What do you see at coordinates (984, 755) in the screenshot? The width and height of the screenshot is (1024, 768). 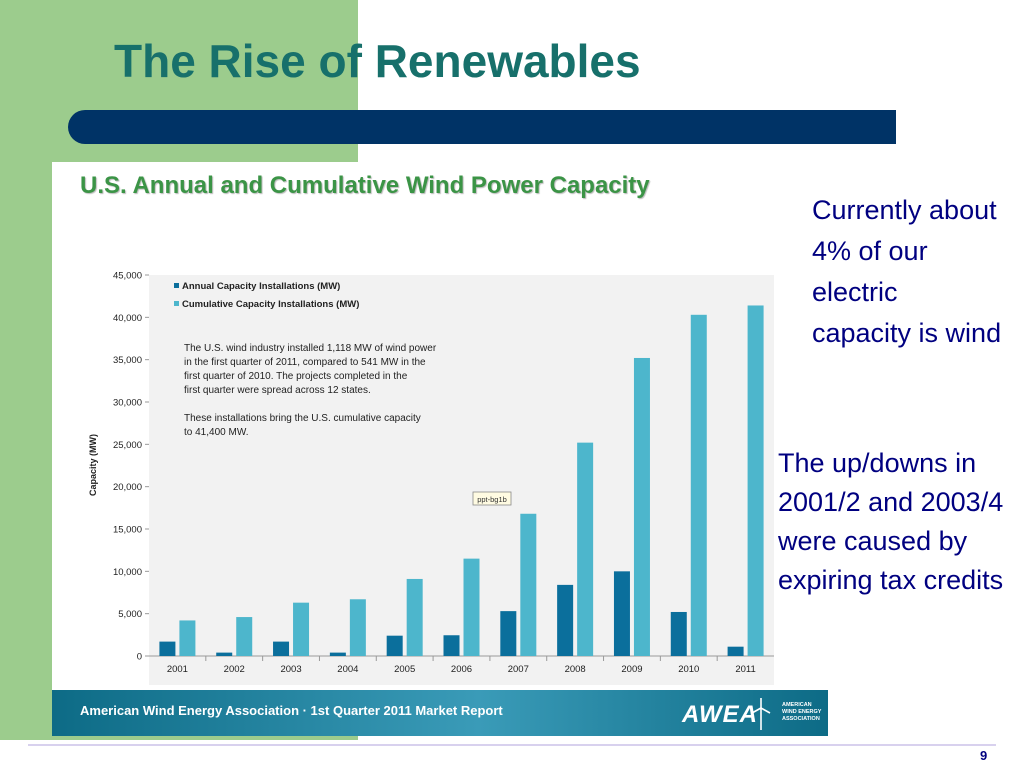 I see `page-number: 9` at bounding box center [984, 755].